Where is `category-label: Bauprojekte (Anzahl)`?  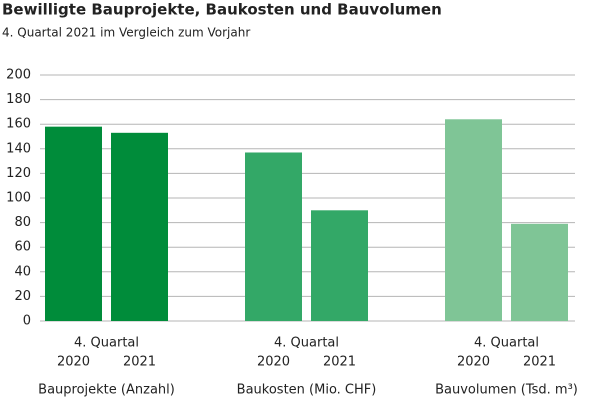 category-label: Bauprojekte (Anzahl) is located at coordinates (106, 390).